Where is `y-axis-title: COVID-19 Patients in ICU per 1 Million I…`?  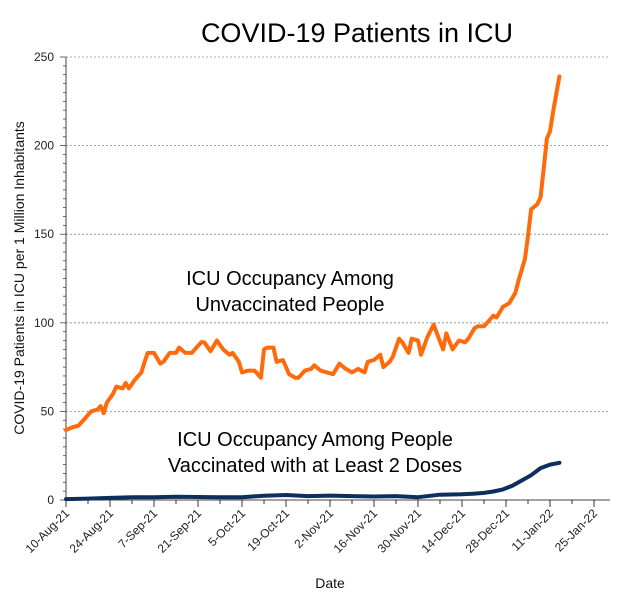 y-axis-title: COVID-19 Patients in ICU per 1 Million I… is located at coordinates (19, 278).